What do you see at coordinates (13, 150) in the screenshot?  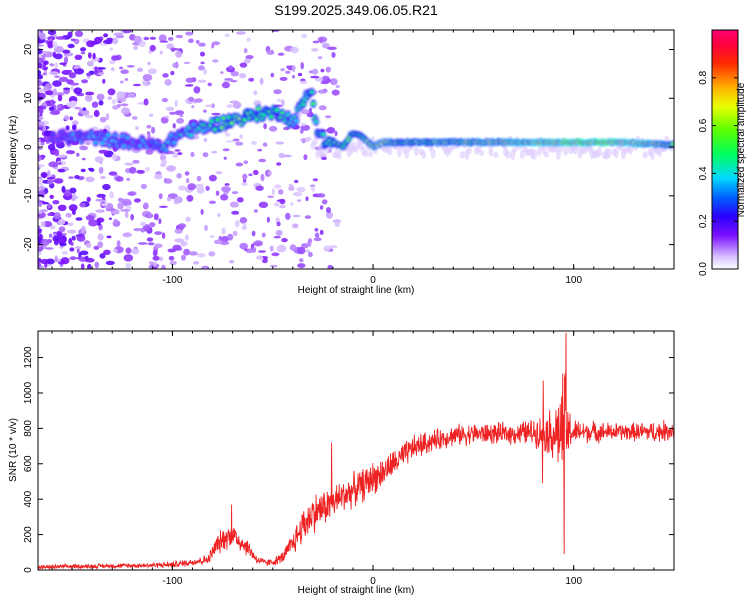 I see `spectrogram-ylabel: Frequency (Hz)` at bounding box center [13, 150].